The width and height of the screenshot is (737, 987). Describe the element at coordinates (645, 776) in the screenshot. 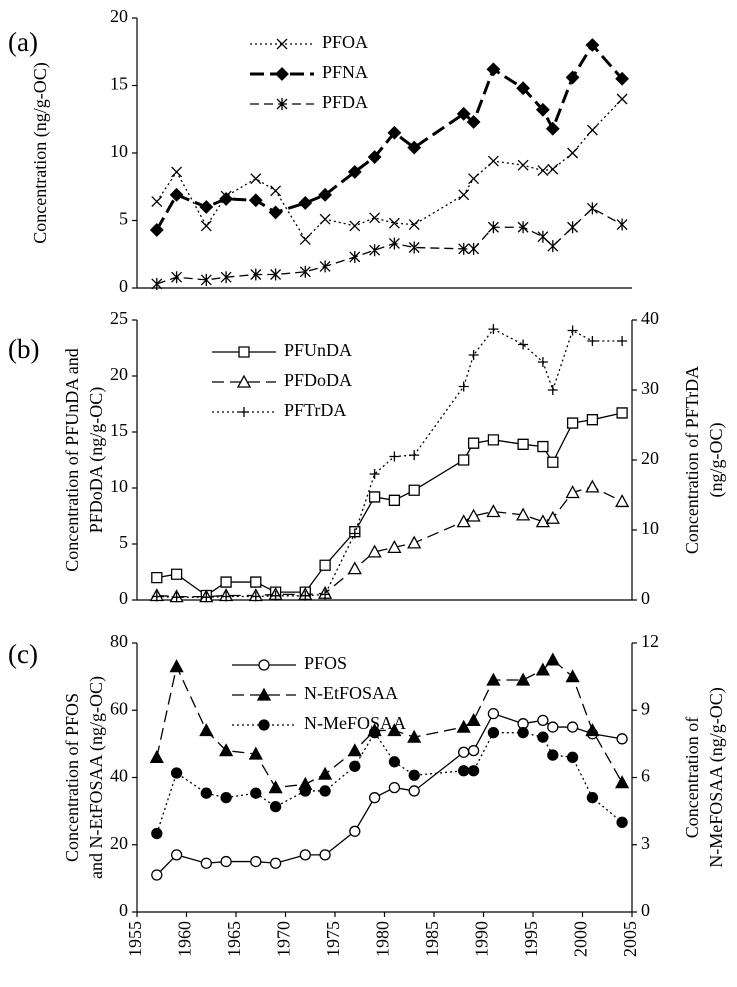

I see `y2-tick-label: 6` at that location.